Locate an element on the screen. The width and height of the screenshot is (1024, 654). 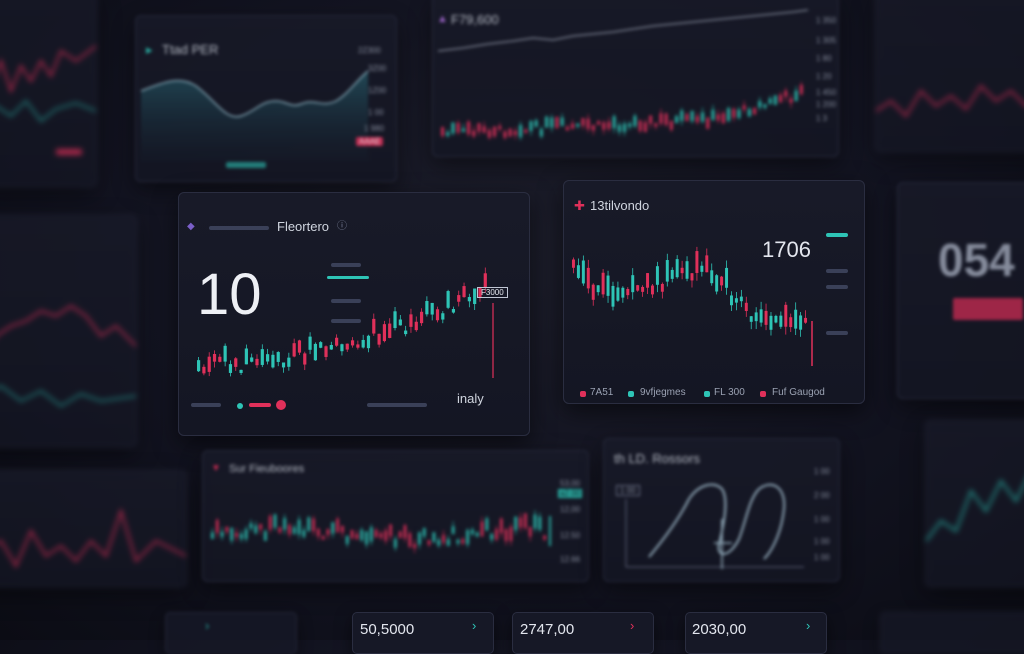
panel-fleortero-footer-dot is located at coordinates (281, 405).